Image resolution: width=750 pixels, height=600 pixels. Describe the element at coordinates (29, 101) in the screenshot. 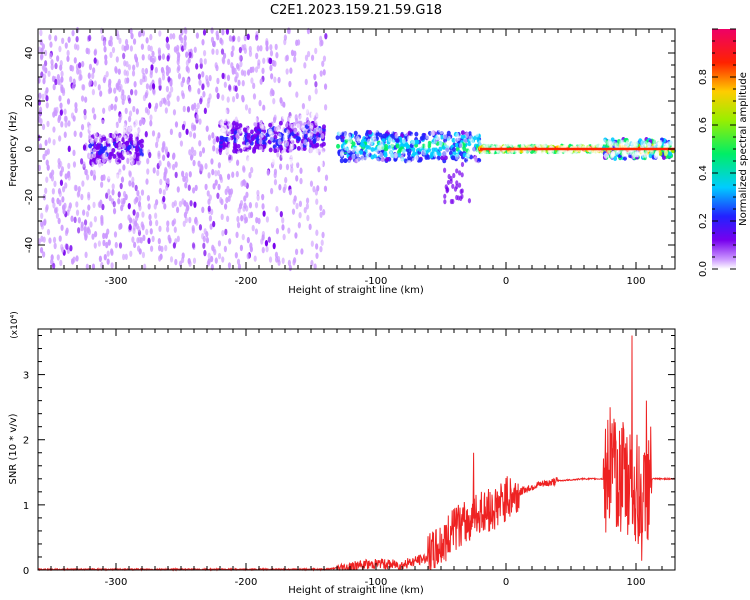

I see `spec-y-tick-label: 20` at that location.